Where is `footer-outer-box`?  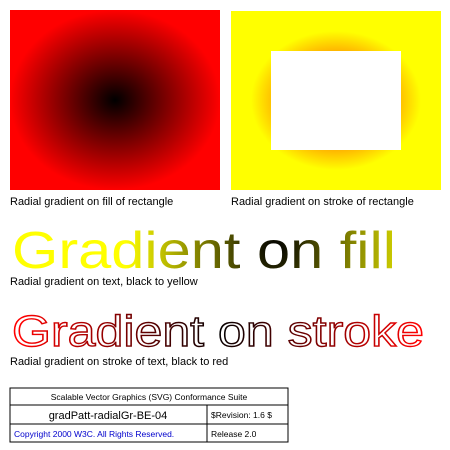
footer-outer-box is located at coordinates (149, 415).